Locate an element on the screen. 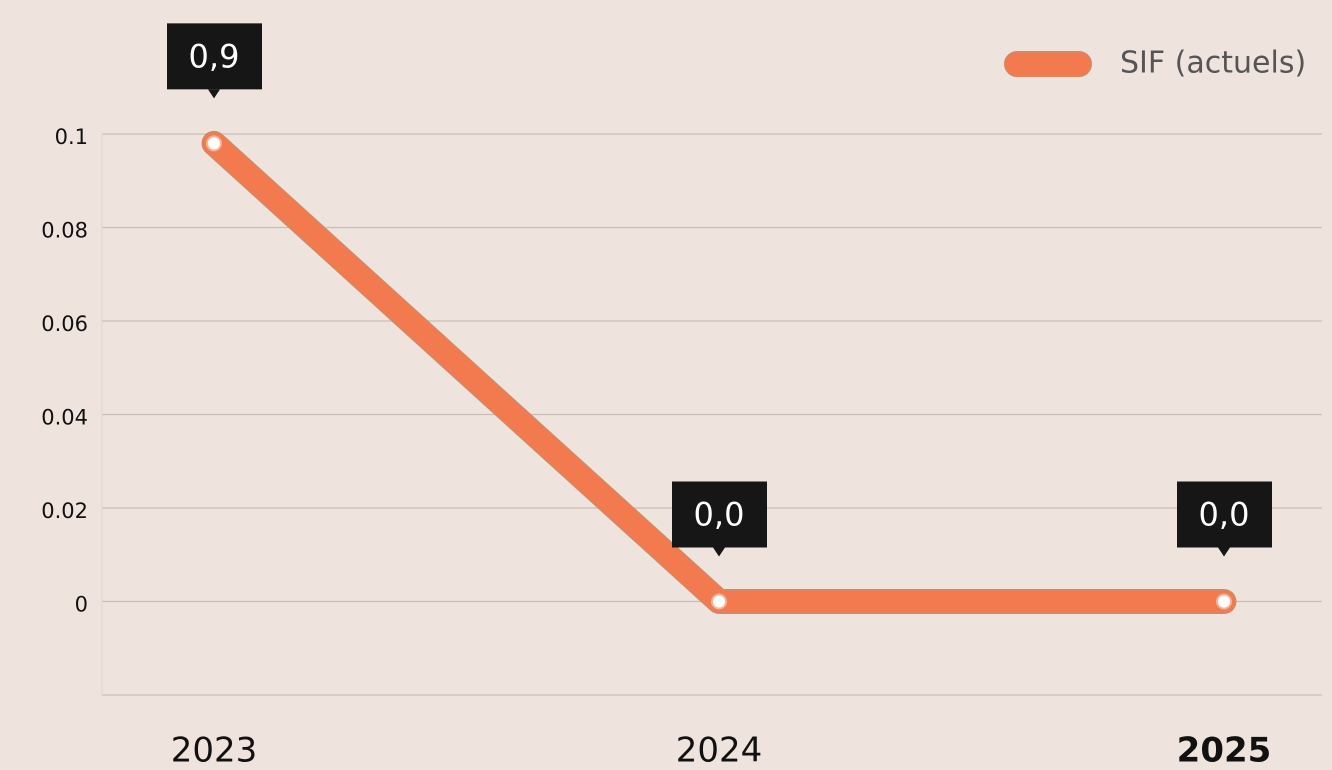 Image resolution: width=1332 pixels, height=770 pixels. y-tick-label: 0.1 is located at coordinates (71, 137).